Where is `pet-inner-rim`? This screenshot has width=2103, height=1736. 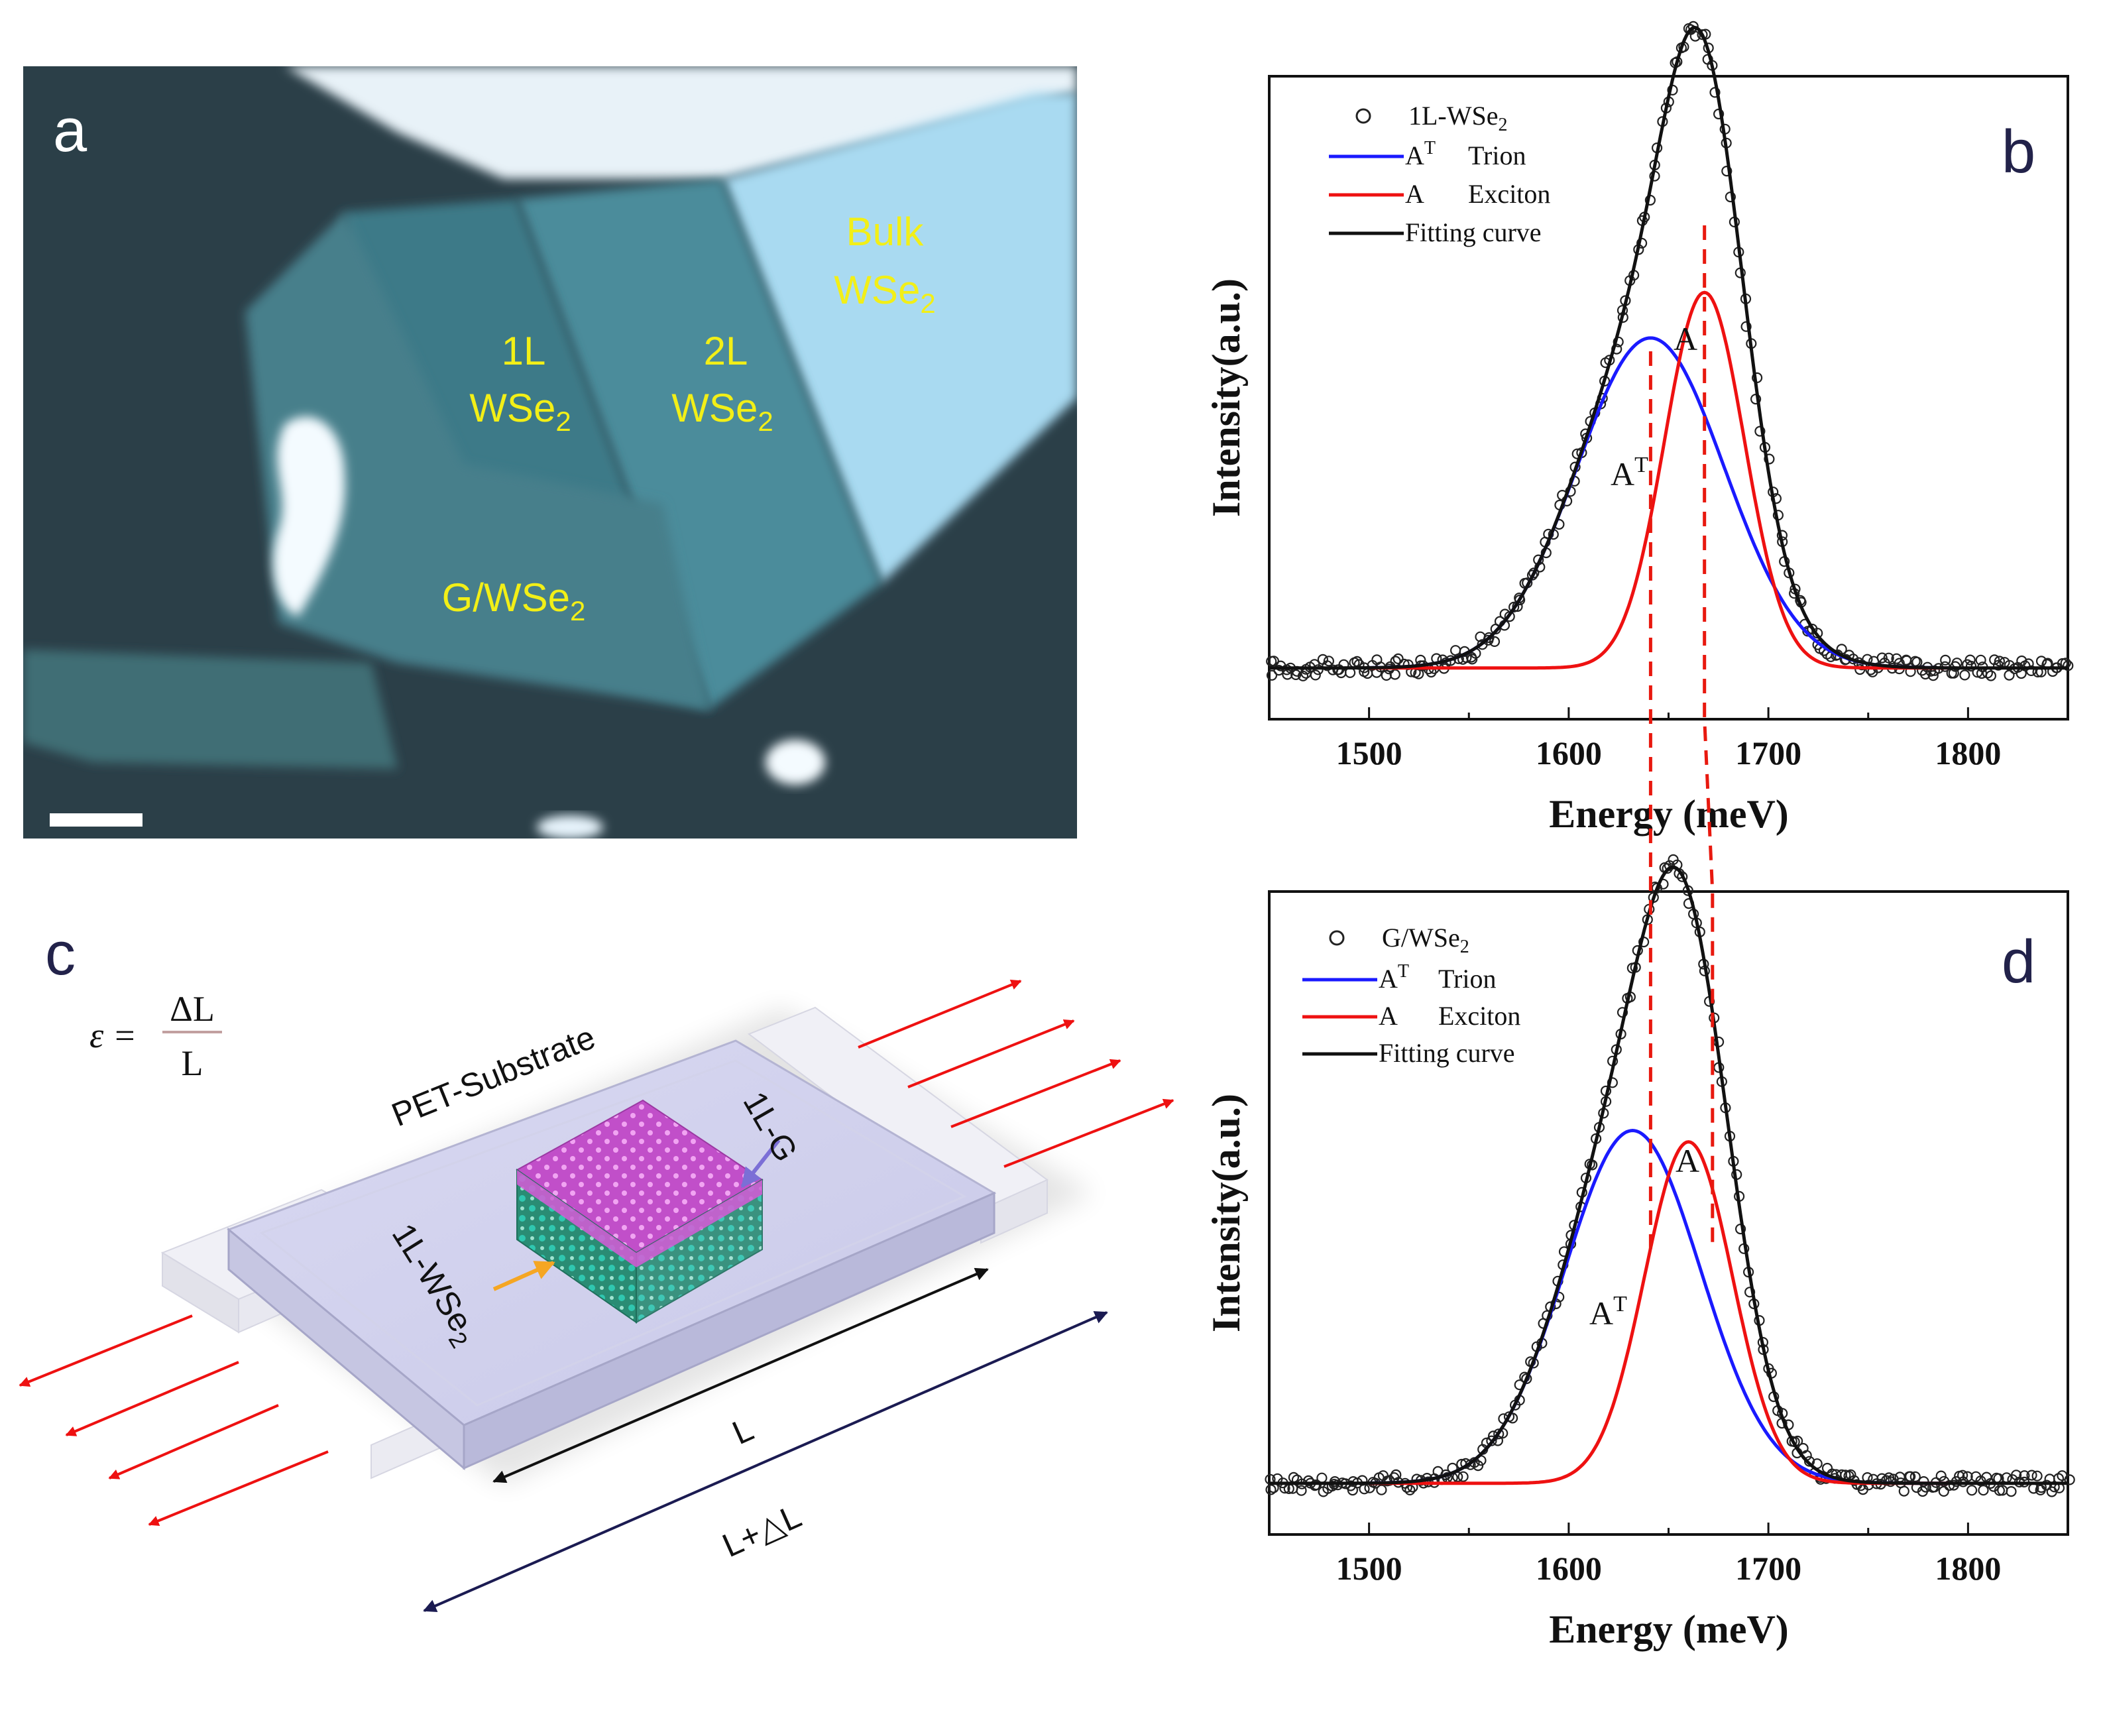 pet-inner-rim is located at coordinates (613, 1233).